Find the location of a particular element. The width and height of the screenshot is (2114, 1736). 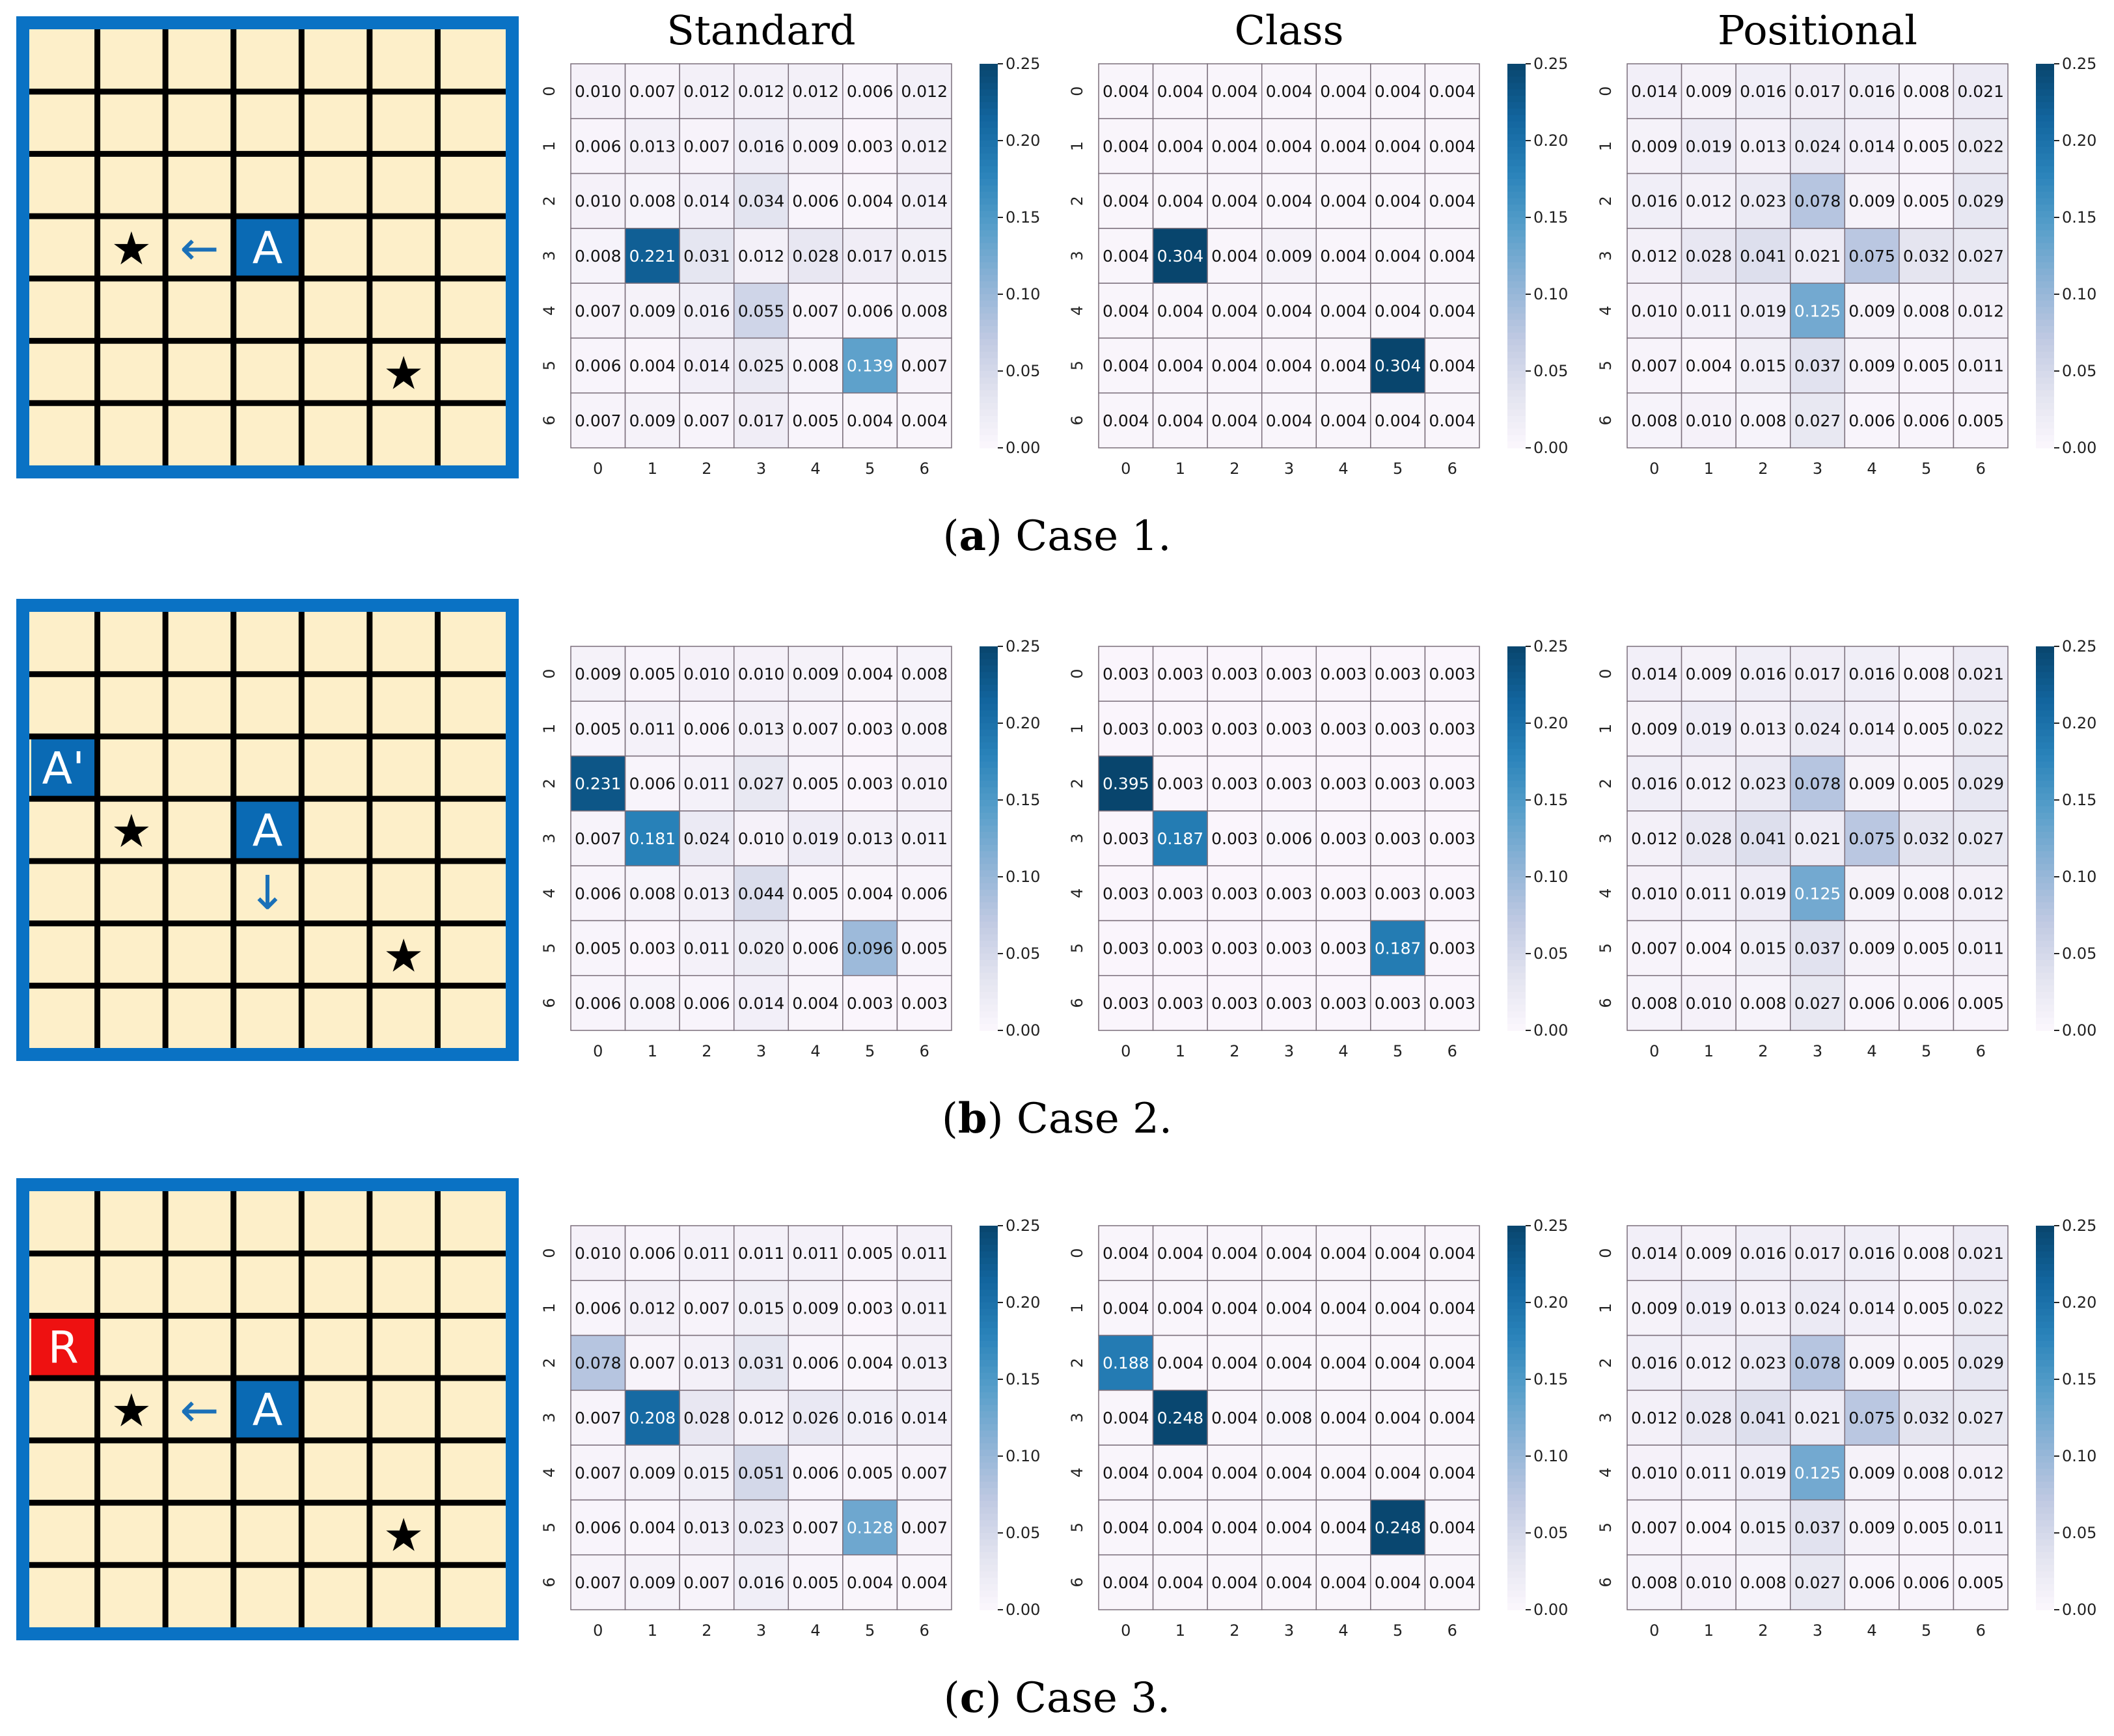

y-tick-label: 1 is located at coordinates (1606, 729).